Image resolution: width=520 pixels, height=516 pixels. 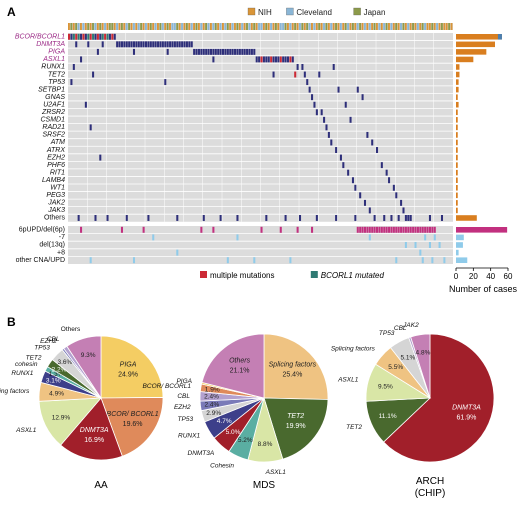 I want to click on pie-slice-pct: 8.8%, so click(x=265, y=444).